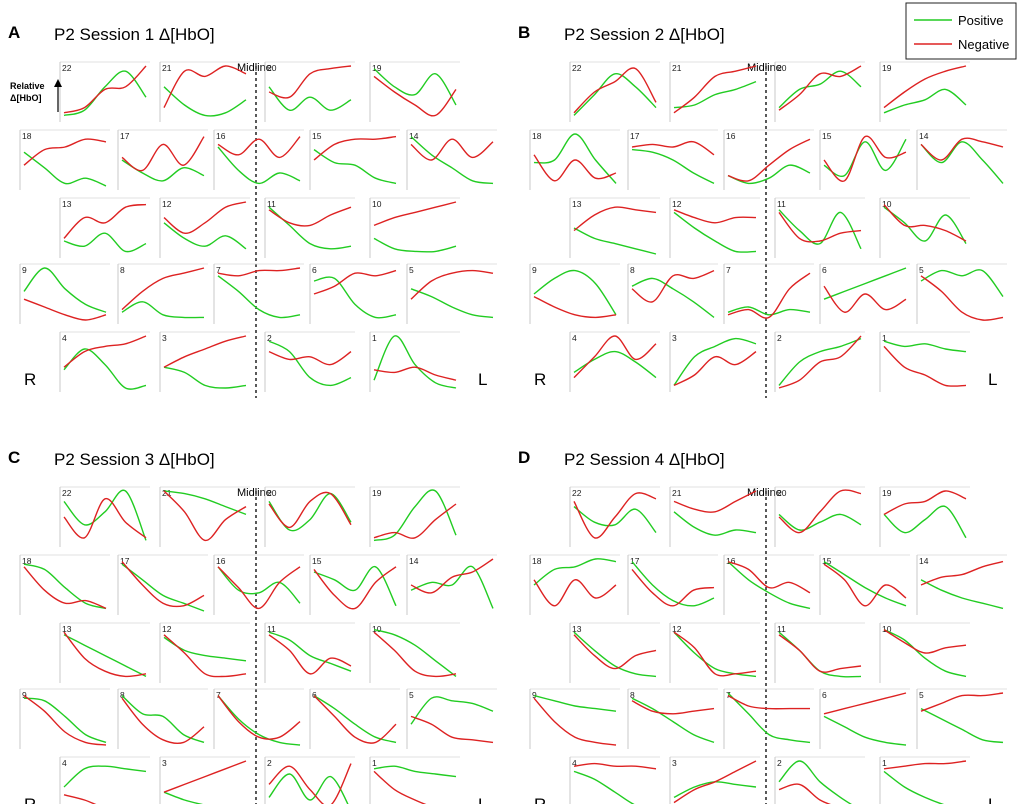 The image size is (1021, 804). Describe the element at coordinates (204, 227) in the screenshot. I see `channel-12: 12` at that location.